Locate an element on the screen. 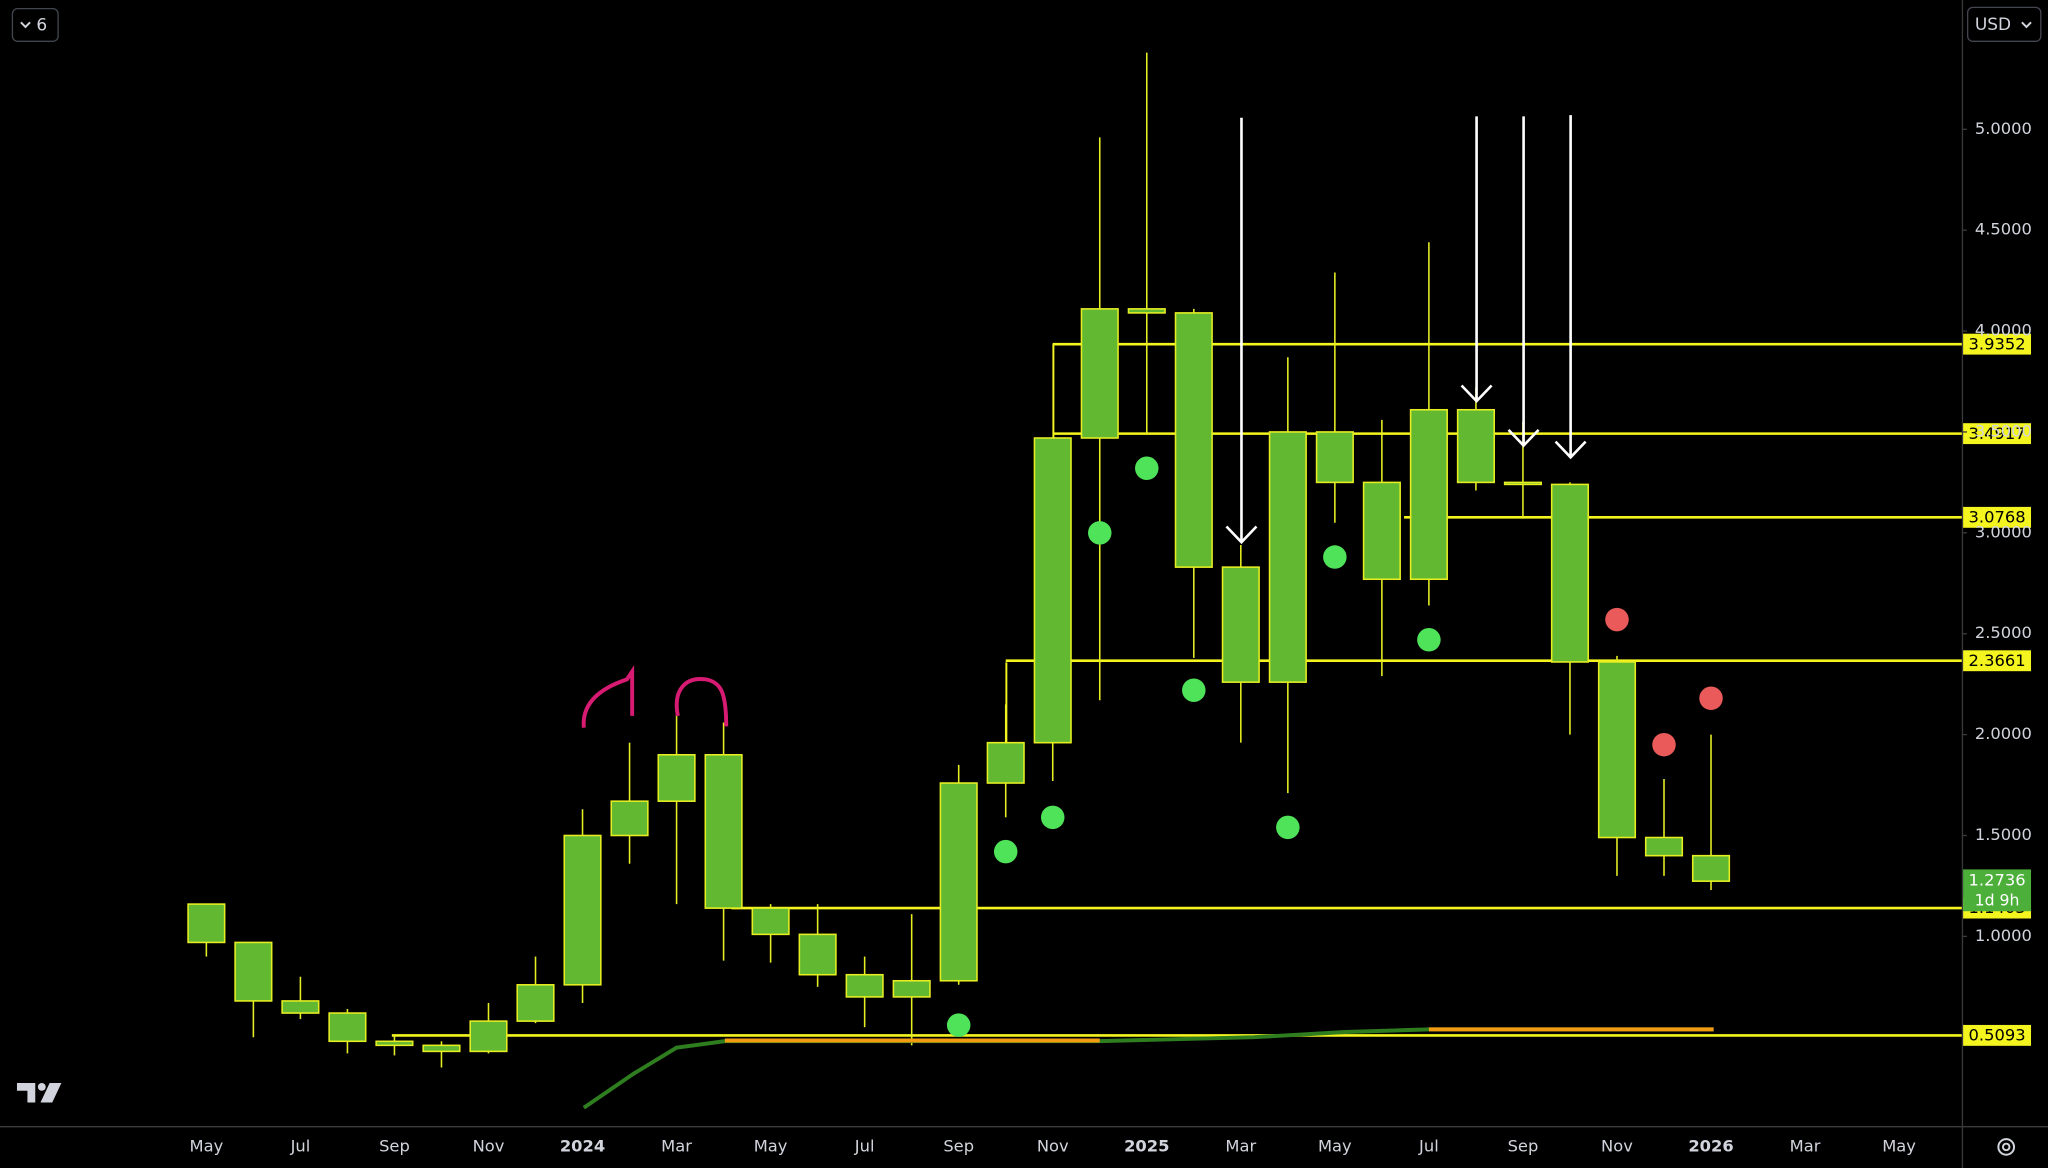 The image size is (2048, 1168). level-tag-label: 3.0768 is located at coordinates (1997, 516).